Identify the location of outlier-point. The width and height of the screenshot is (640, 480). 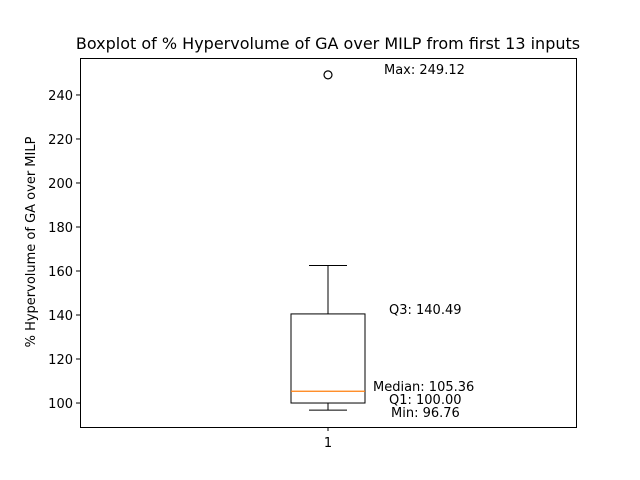
(328, 75).